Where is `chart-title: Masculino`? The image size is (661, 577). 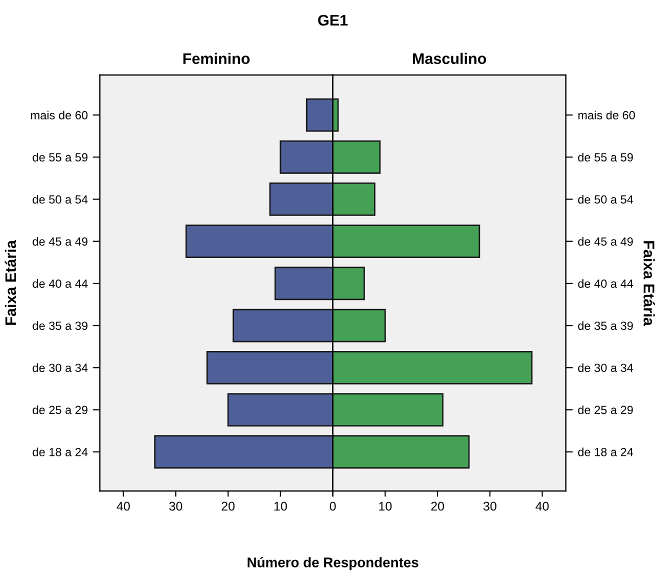
chart-title: Masculino is located at coordinates (449, 58).